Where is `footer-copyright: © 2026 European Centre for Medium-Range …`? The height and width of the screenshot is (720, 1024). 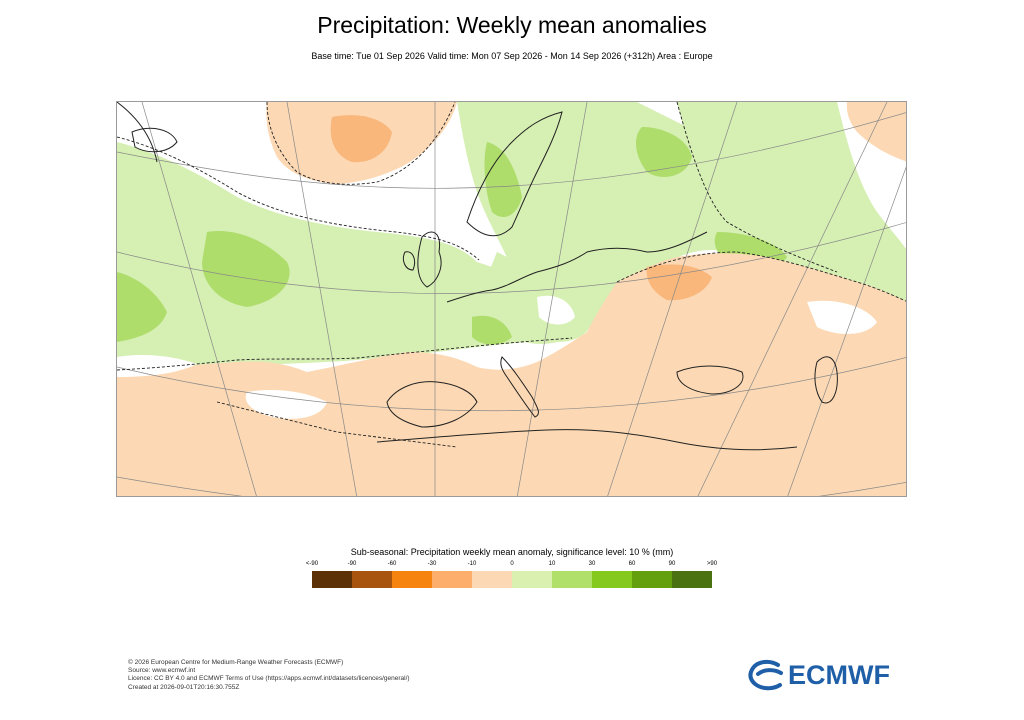
footer-copyright: © 2026 European Centre for Medium-Range … is located at coordinates (236, 662).